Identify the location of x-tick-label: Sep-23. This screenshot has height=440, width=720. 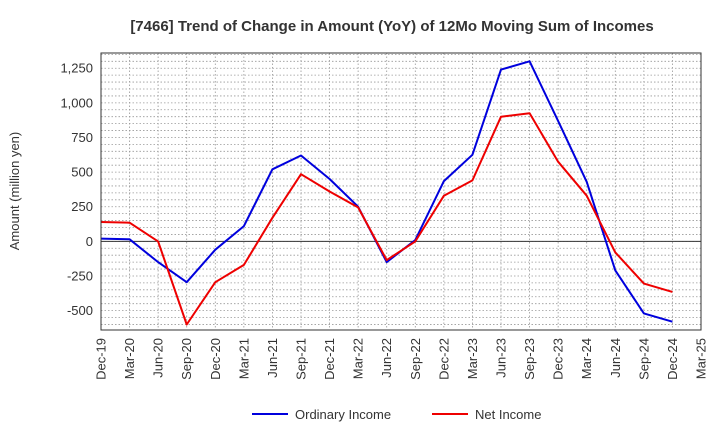
(529, 359).